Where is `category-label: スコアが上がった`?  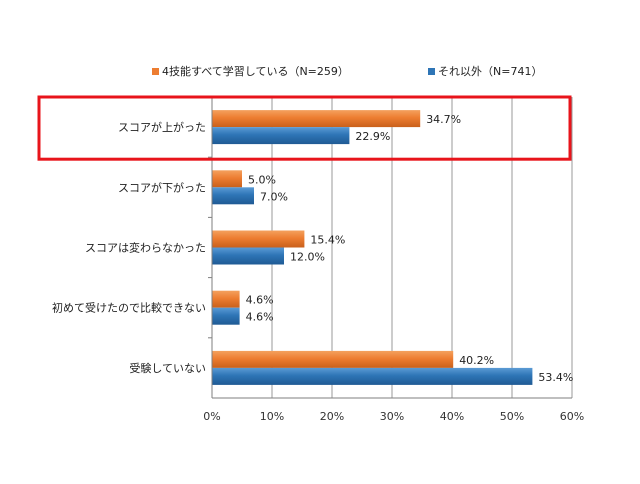 category-label: スコアが上がった is located at coordinates (162, 127).